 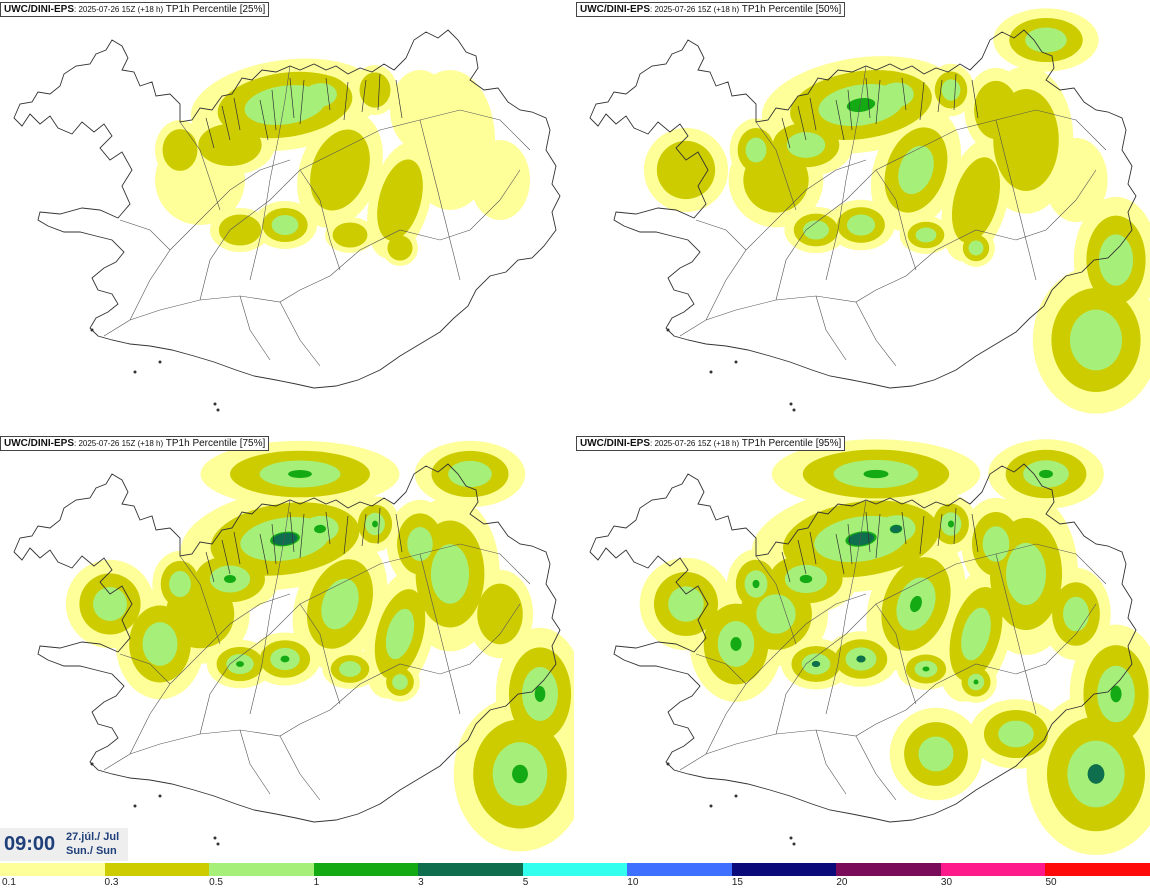 I want to click on valid-date: 27.júl./ Jul Sun./ Sun, so click(x=92, y=844).